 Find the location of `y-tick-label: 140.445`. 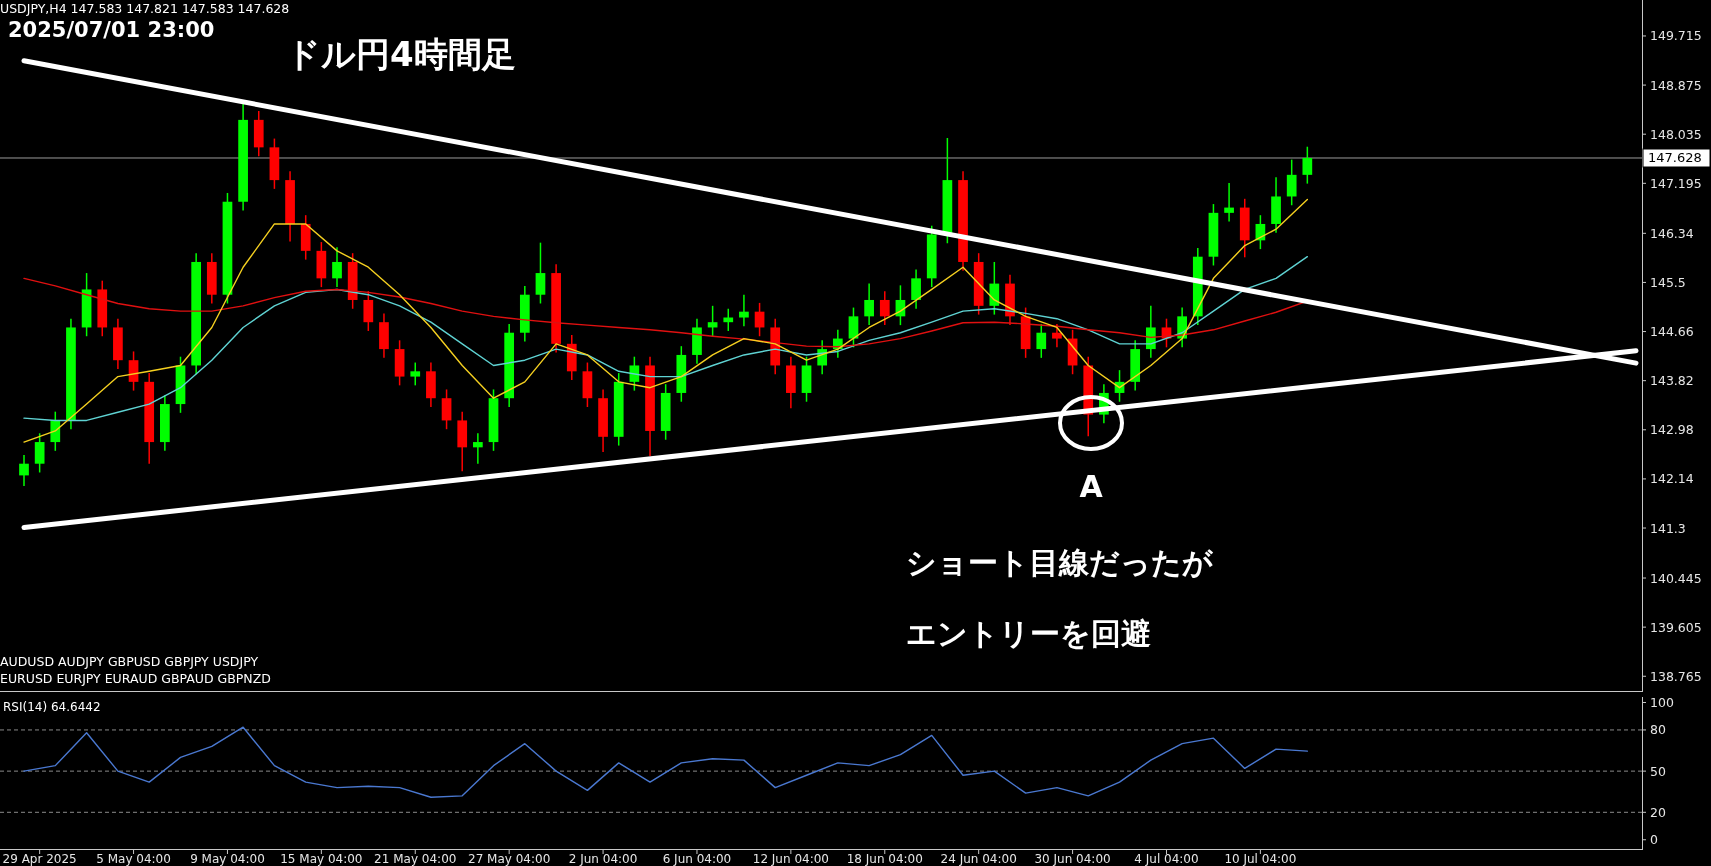

y-tick-label: 140.445 is located at coordinates (1676, 578).